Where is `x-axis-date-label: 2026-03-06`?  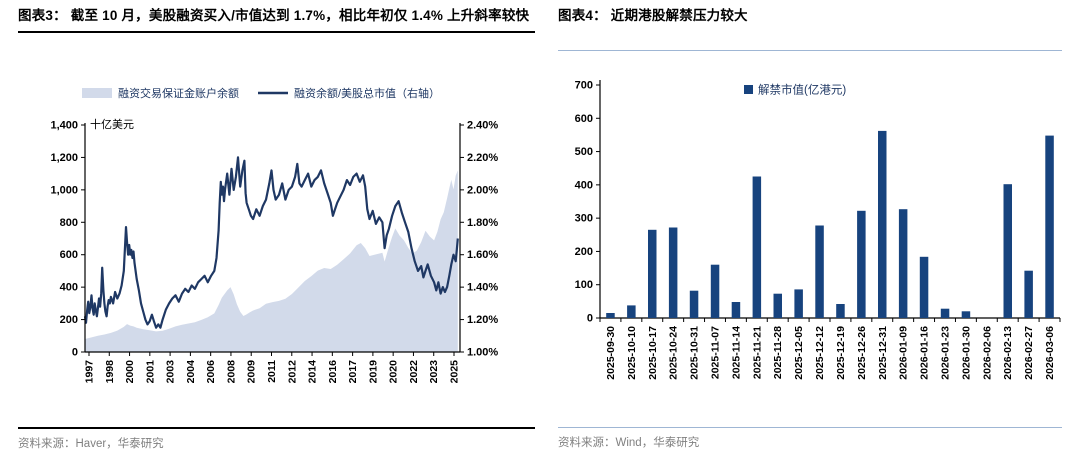
x-axis-date-label: 2026-03-06 is located at coordinates (1050, 353).